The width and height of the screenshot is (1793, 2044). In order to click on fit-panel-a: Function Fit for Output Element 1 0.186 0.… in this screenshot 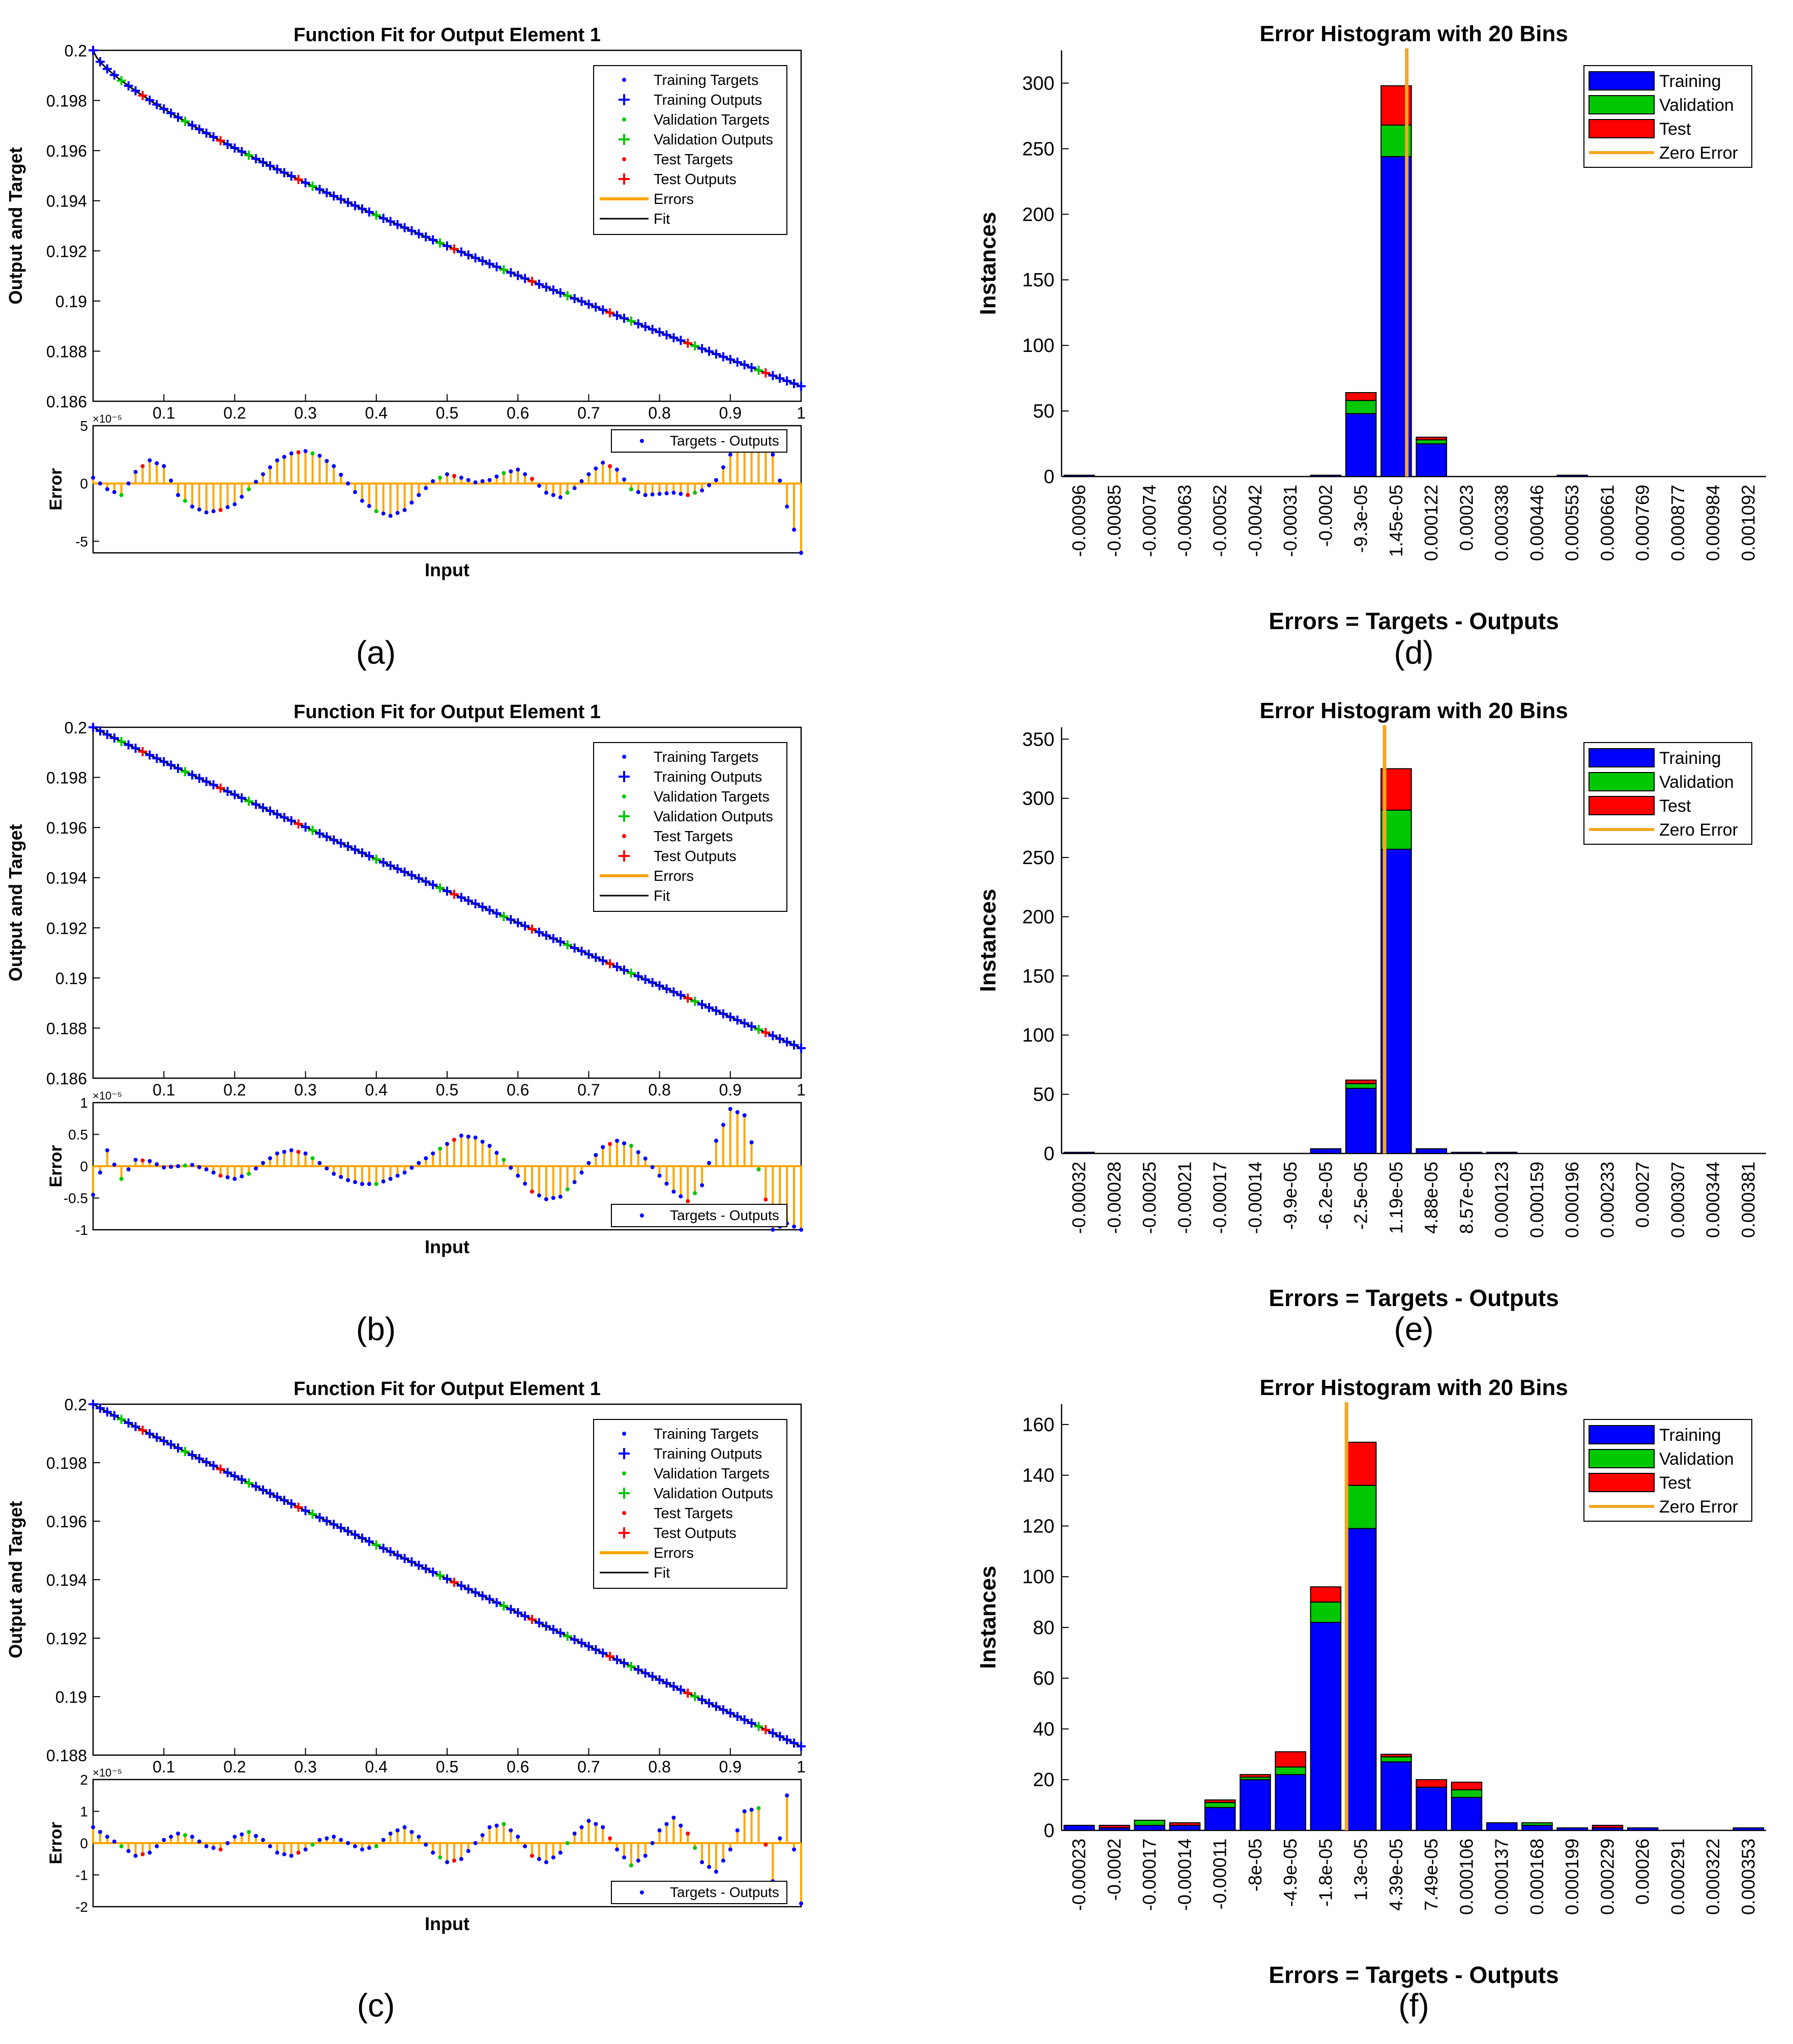, I will do `click(405, 348)`.